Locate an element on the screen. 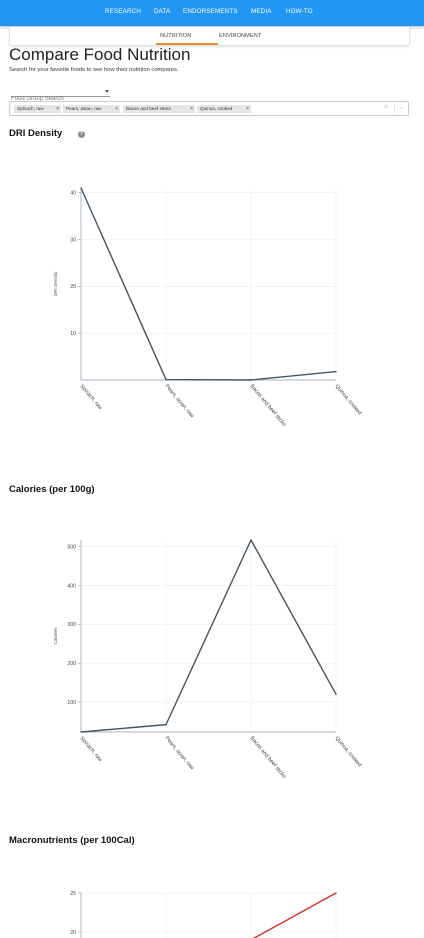 This screenshot has height=938, width=424. food-group-search is located at coordinates (60, 95).